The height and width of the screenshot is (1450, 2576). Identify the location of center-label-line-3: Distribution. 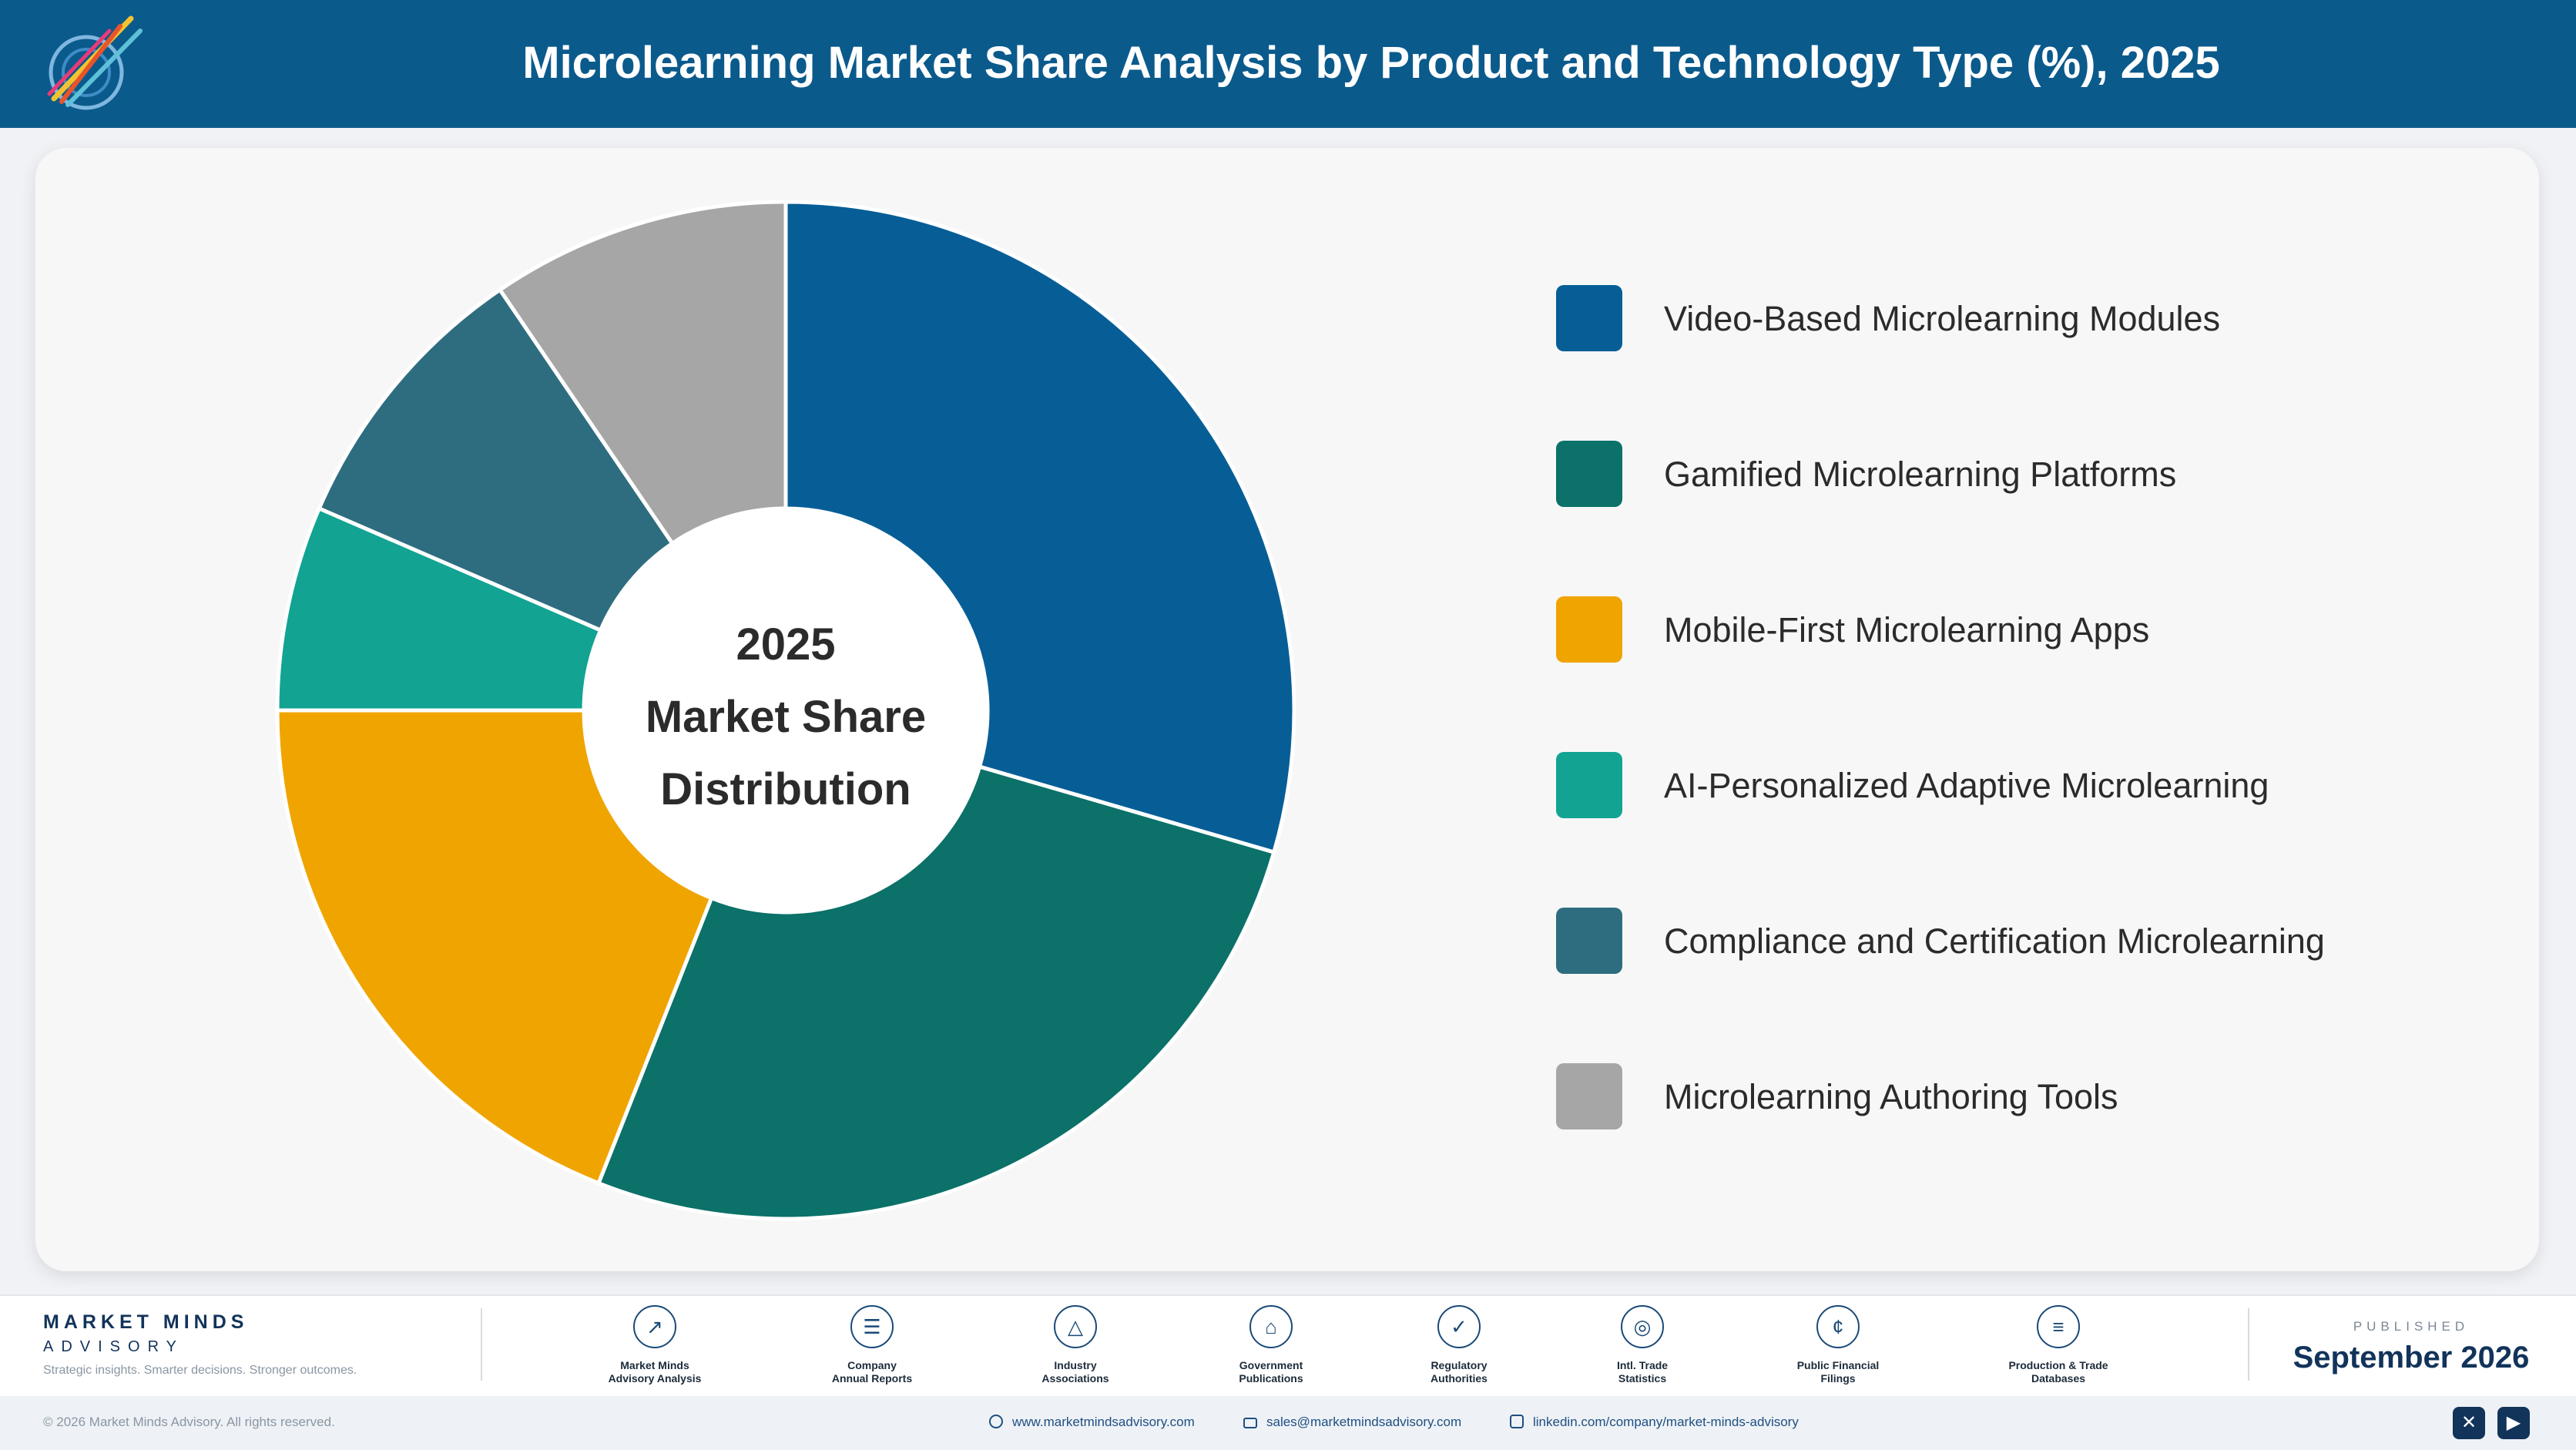
(785, 789).